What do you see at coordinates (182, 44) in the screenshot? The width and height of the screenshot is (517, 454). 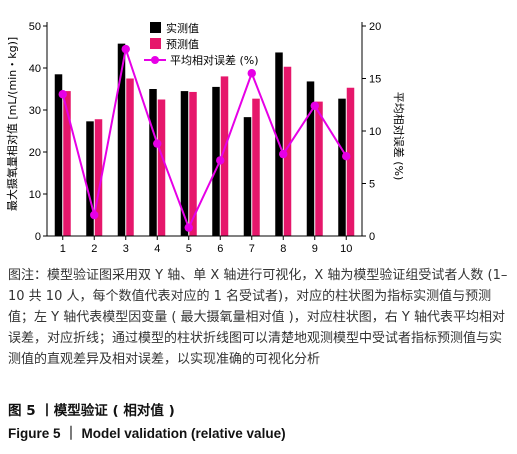 I see `legend-label-predicted: 预测值` at bounding box center [182, 44].